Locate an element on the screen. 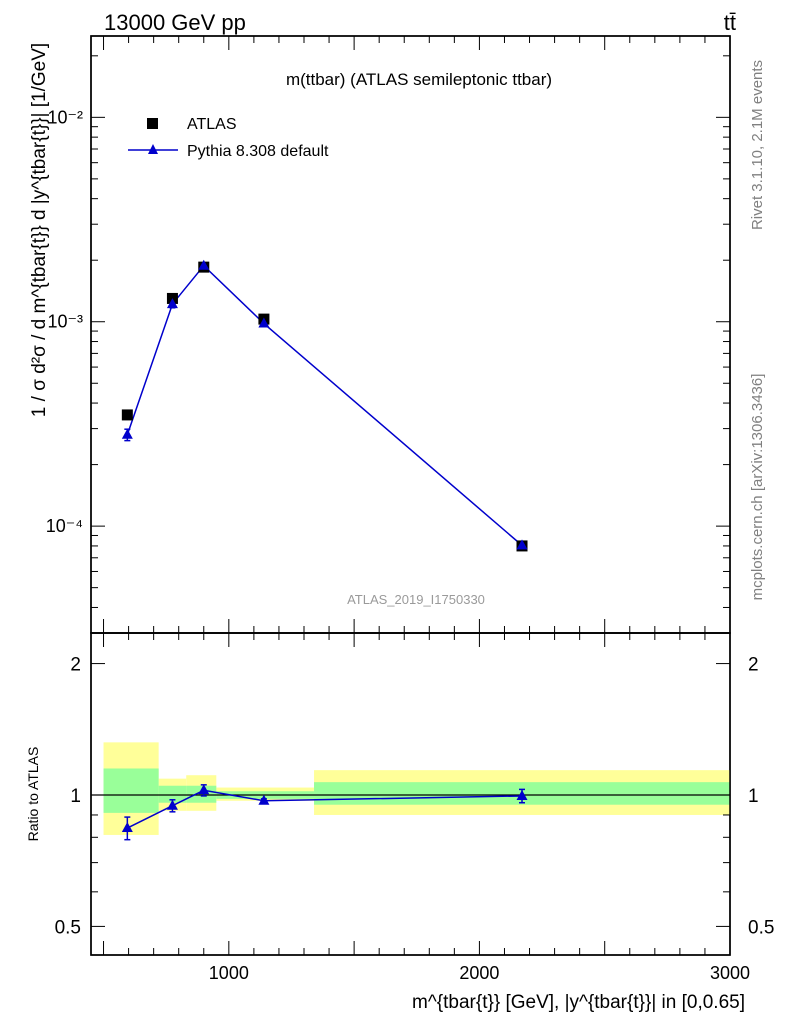 Image resolution: width=786 pixels, height=1024 pixels. ratio-uncertainty-bands is located at coordinates (410, 788).